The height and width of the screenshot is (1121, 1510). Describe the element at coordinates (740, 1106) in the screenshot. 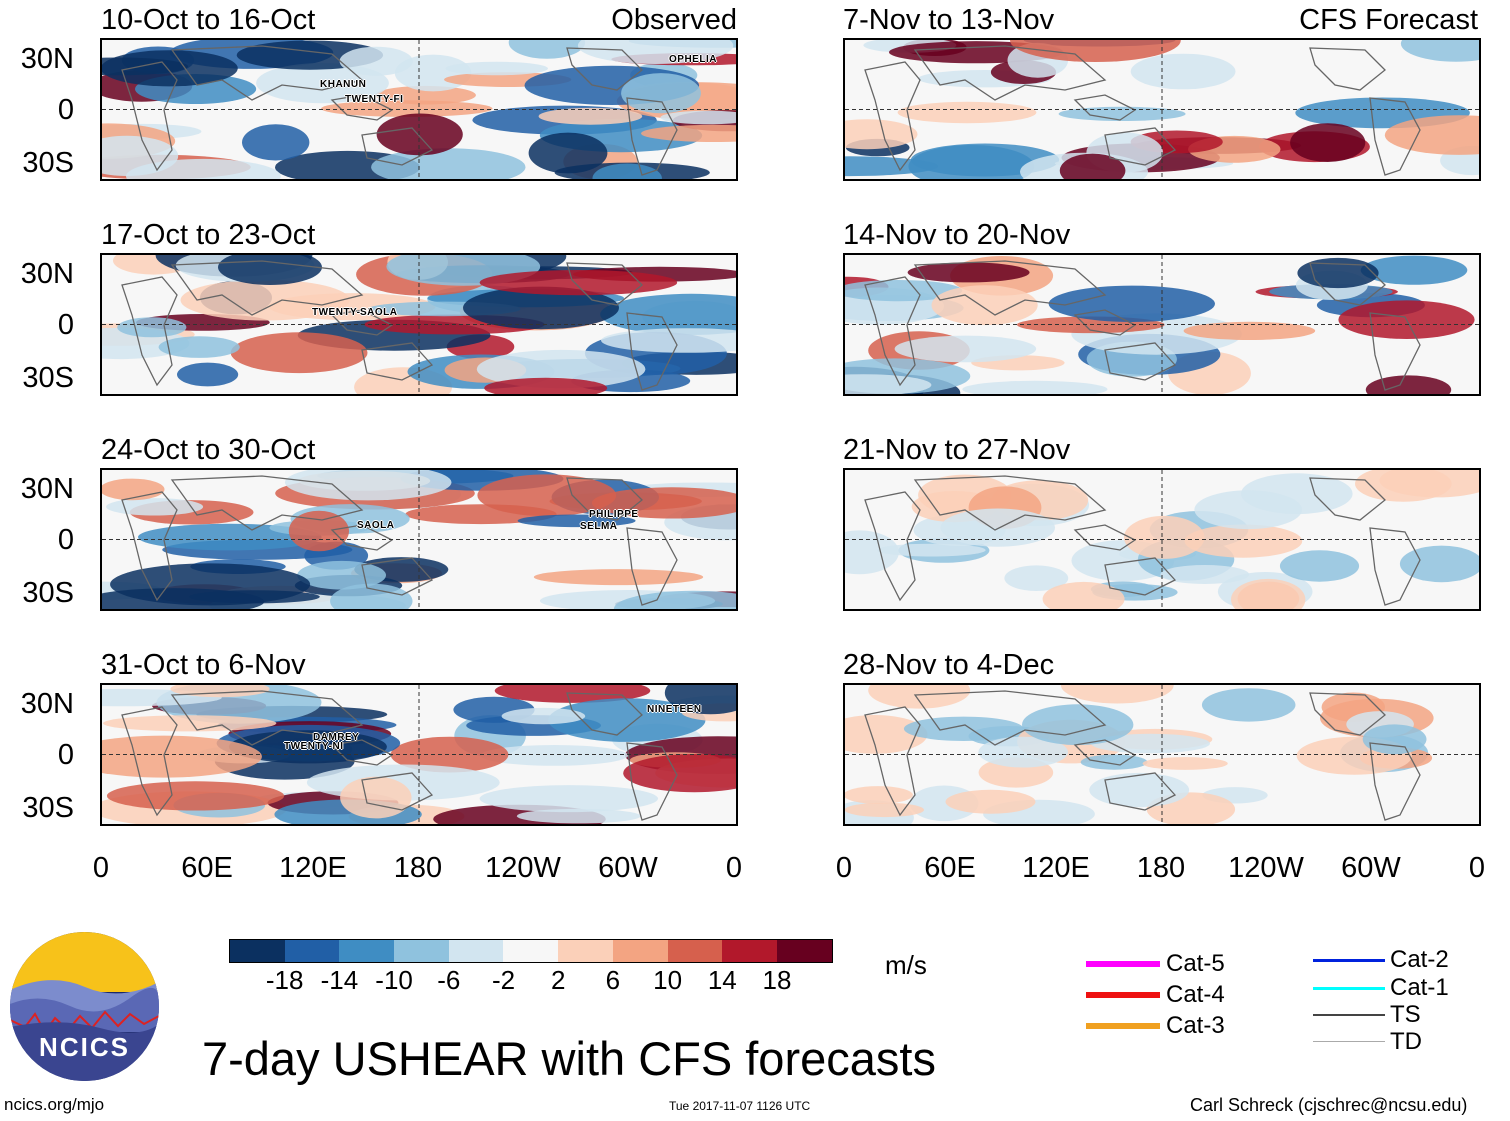

I see `footer-timestamp: Tue 2017-11-07 1126 UTC` at that location.